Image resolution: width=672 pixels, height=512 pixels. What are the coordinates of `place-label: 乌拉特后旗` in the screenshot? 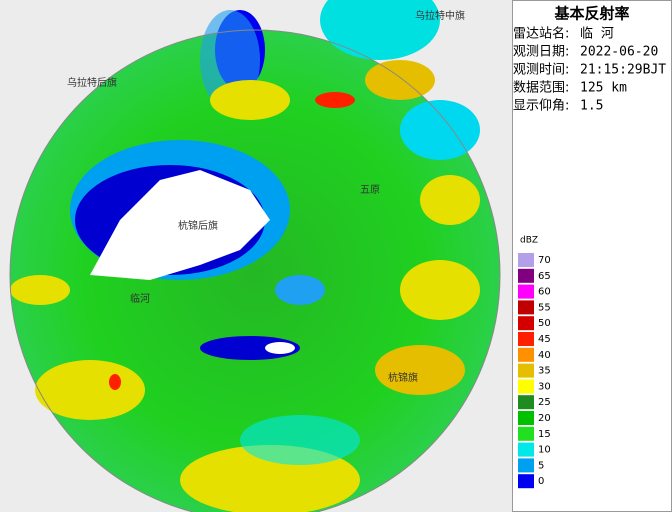 It's located at (92, 82).